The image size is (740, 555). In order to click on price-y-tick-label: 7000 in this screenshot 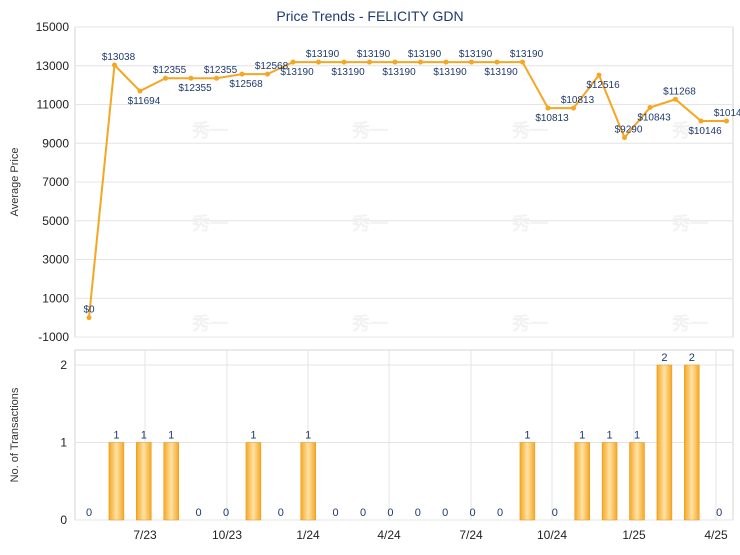, I will do `click(55, 182)`.